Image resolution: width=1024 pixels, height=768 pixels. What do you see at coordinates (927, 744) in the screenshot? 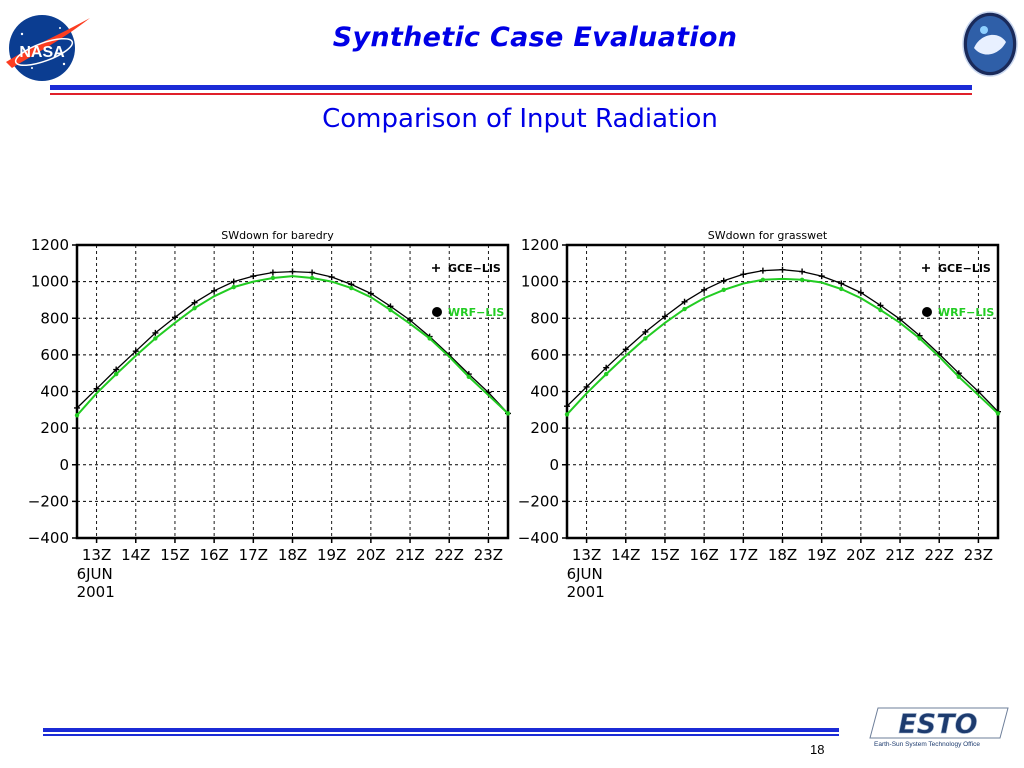
I see `esto-tagline: Earth-Sun System Technology Office` at bounding box center [927, 744].